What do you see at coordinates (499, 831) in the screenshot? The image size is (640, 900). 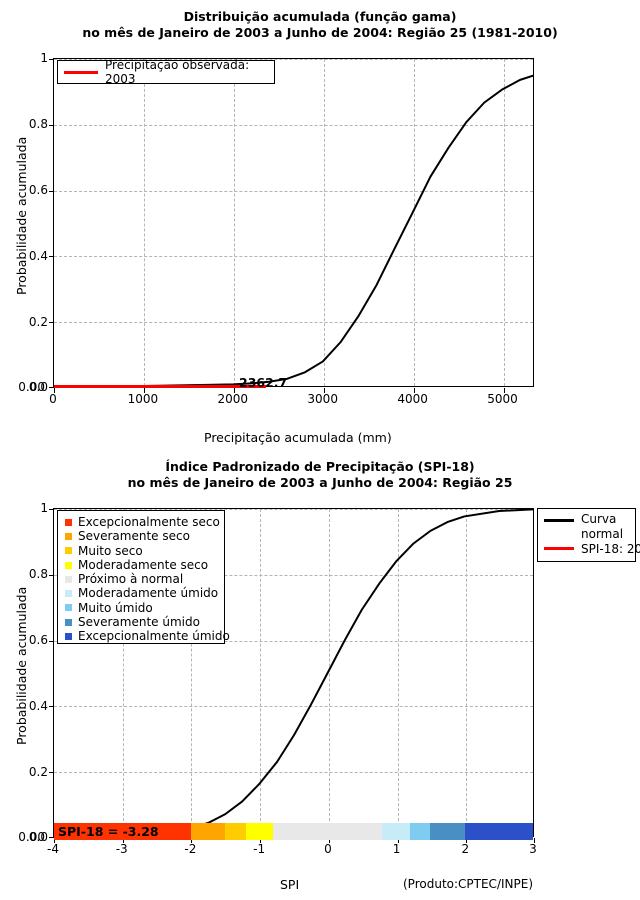 I see `colorbar-seg-exc-umido` at bounding box center [499, 831].